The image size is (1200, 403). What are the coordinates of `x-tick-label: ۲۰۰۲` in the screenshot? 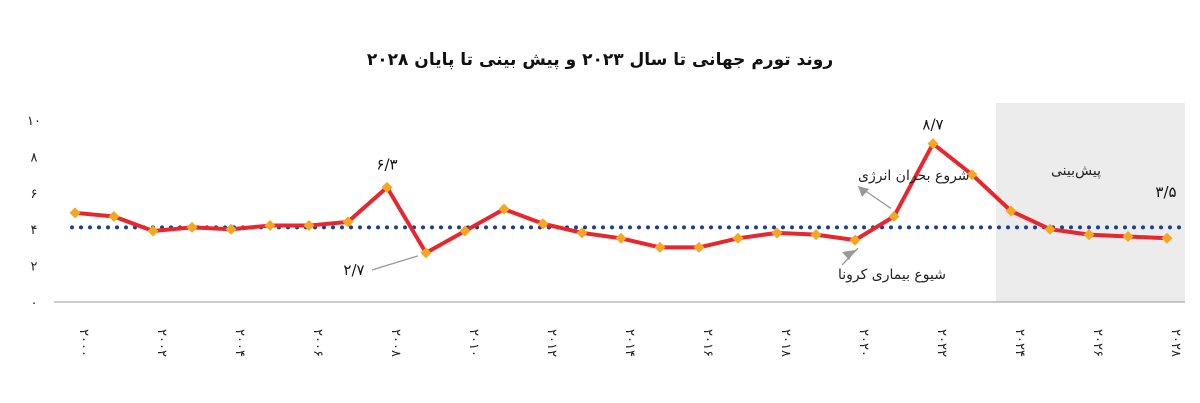 It's located at (161, 343).